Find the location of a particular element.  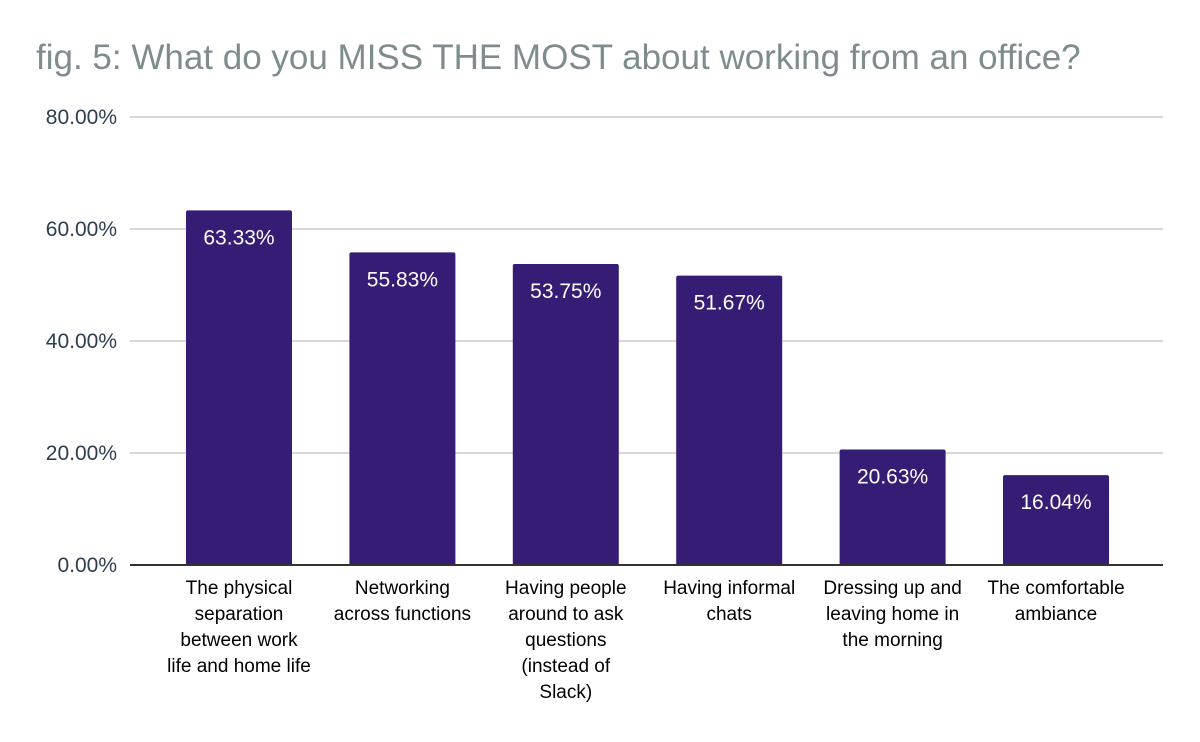

y-tick-label: 40.00% is located at coordinates (81, 341).